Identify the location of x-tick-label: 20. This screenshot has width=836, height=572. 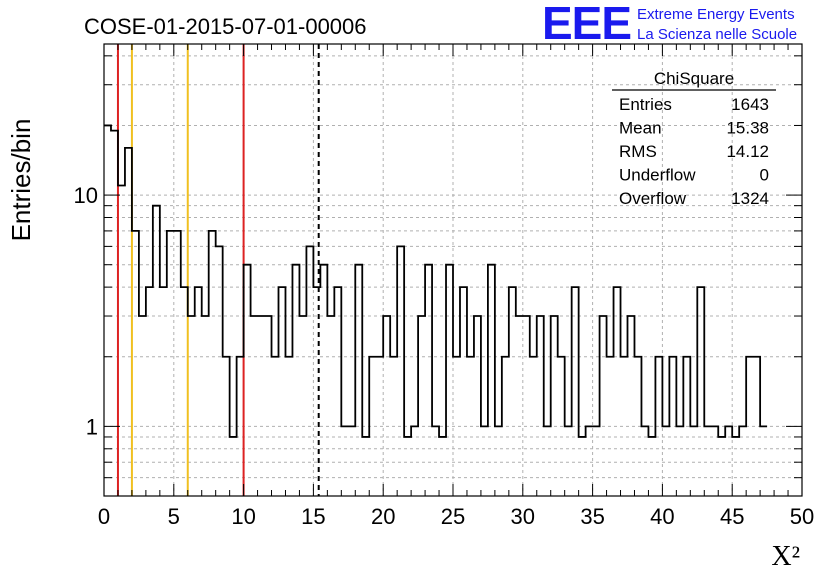
(383, 516).